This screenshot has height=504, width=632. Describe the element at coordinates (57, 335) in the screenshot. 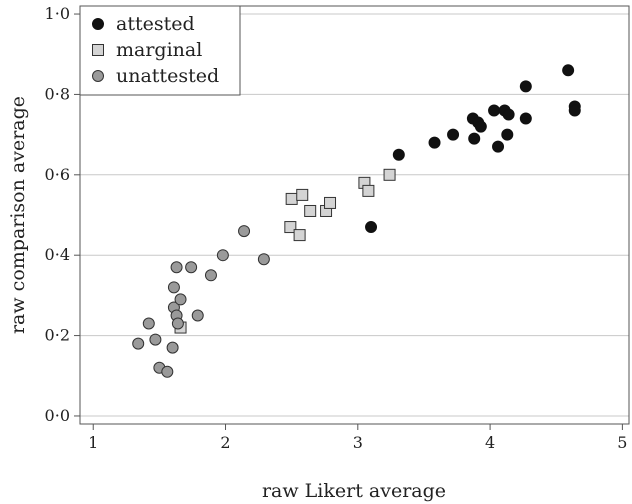

I see `y-tick-label: 0·2` at that location.